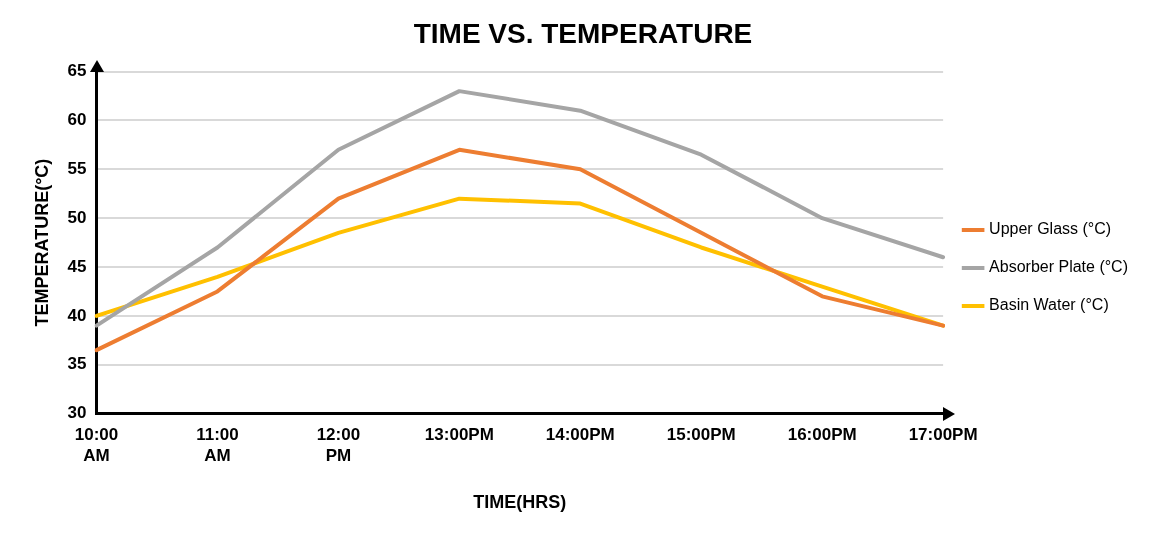 This screenshot has width=1158, height=537. Describe the element at coordinates (96, 445) in the screenshot. I see `x-tick-label: 10:00 AM` at that location.